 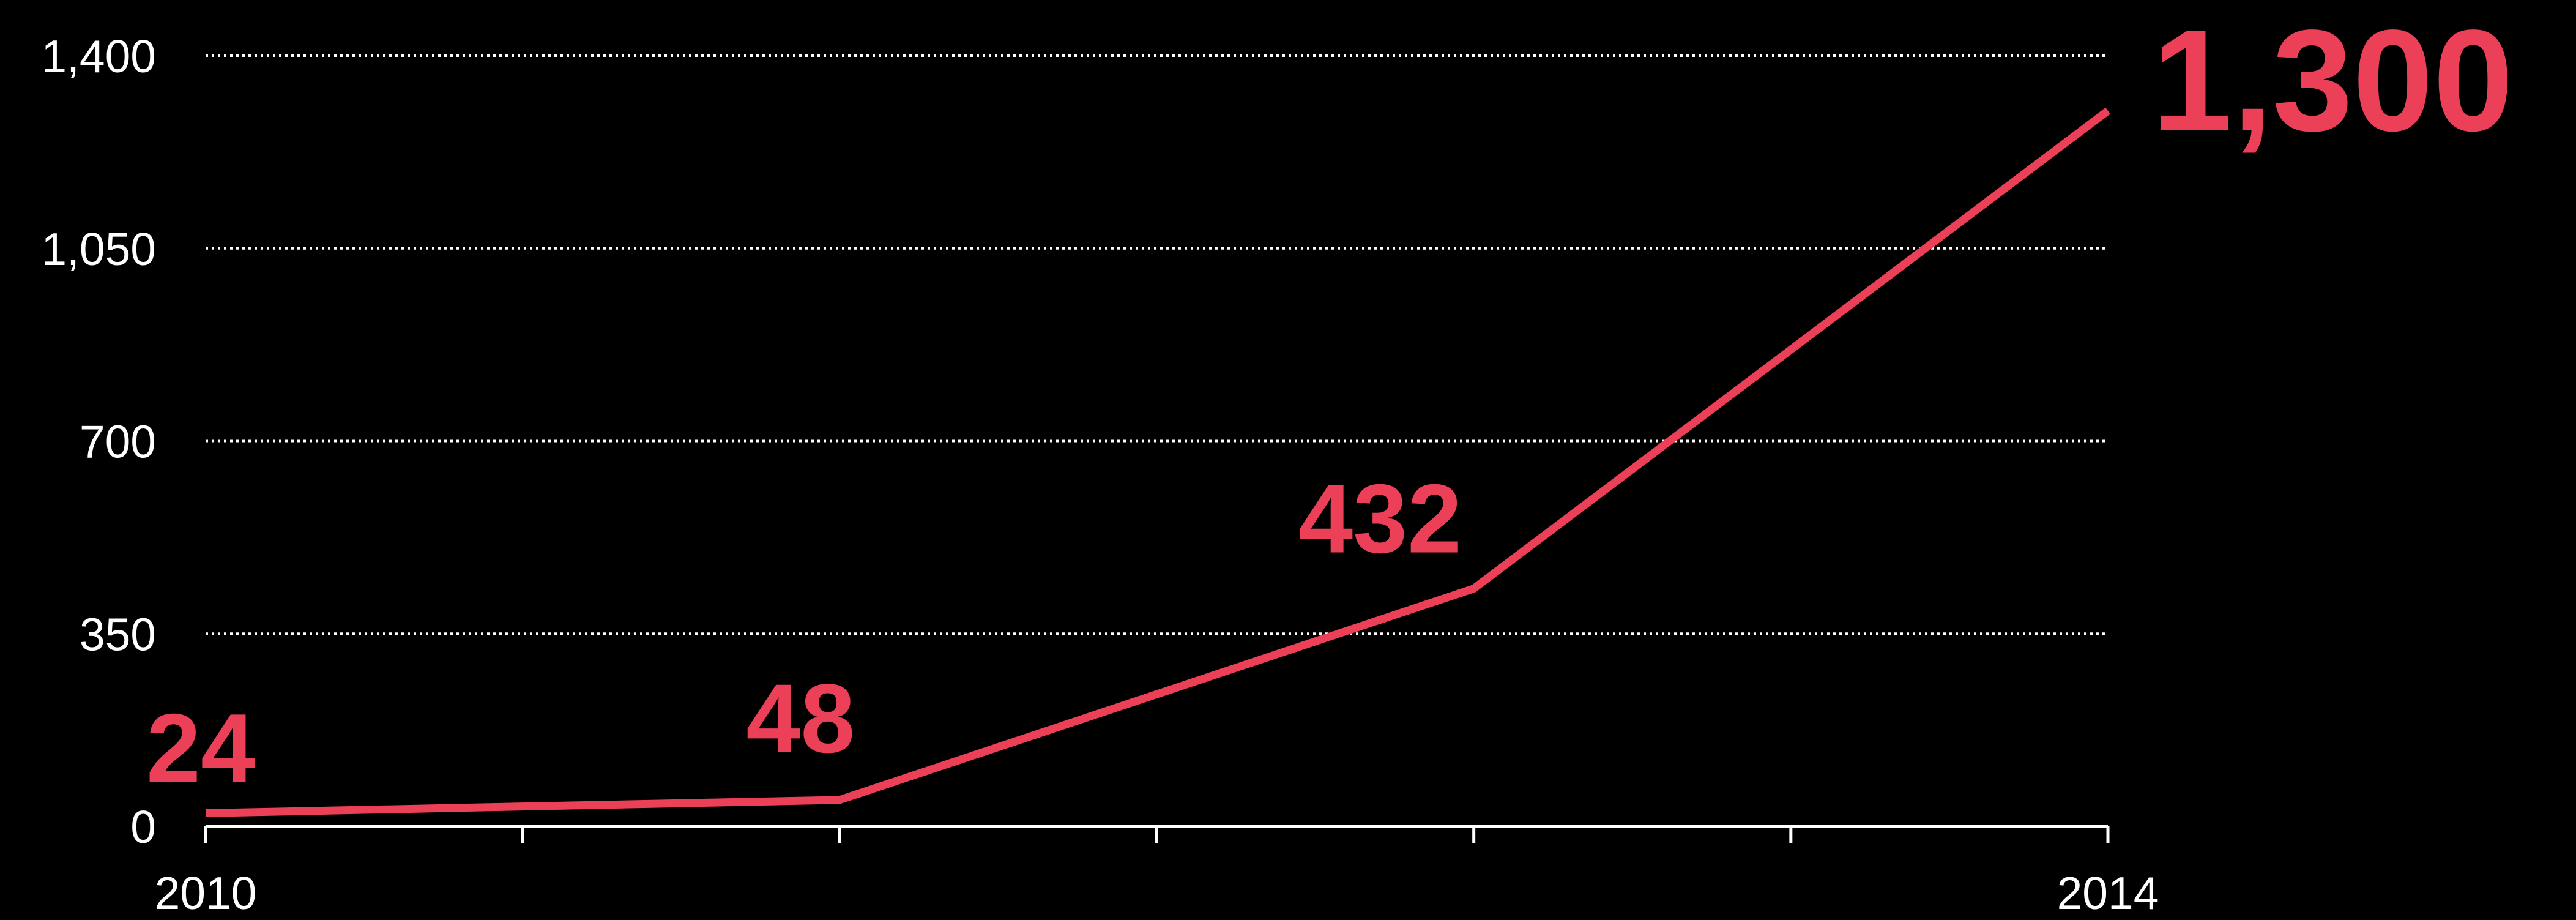 I want to click on y-tick-label: 1,400, so click(x=98, y=56).